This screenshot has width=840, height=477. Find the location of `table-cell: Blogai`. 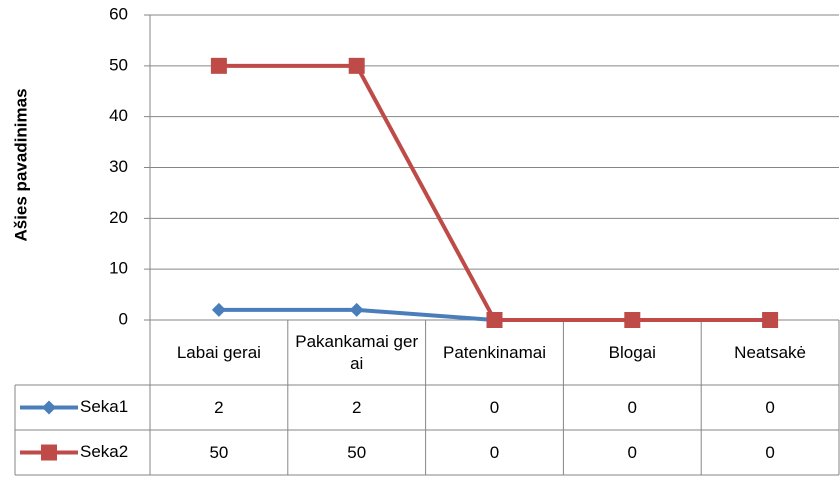

table-cell: Blogai is located at coordinates (632, 352).